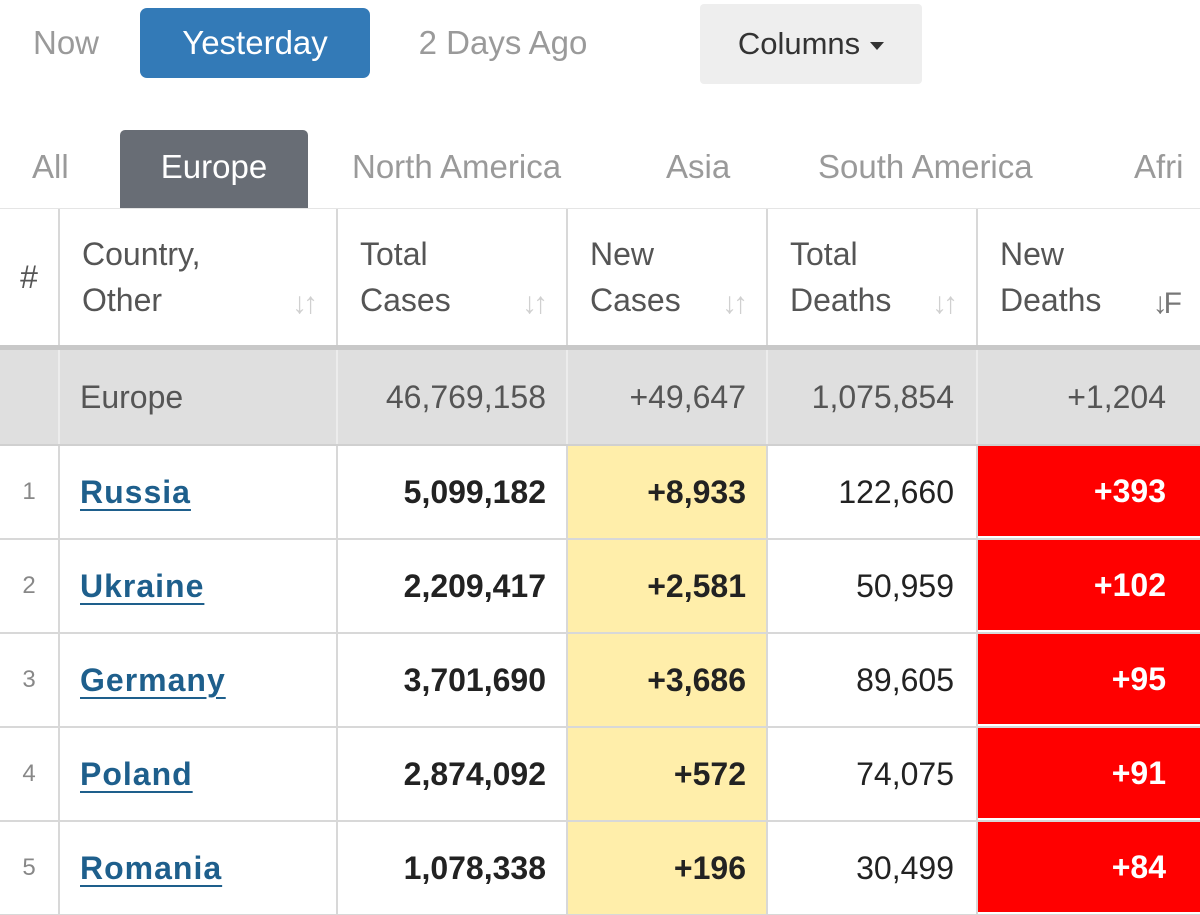  Describe the element at coordinates (668, 397) in the screenshot. I see `total-new-cases: +49,647` at that location.